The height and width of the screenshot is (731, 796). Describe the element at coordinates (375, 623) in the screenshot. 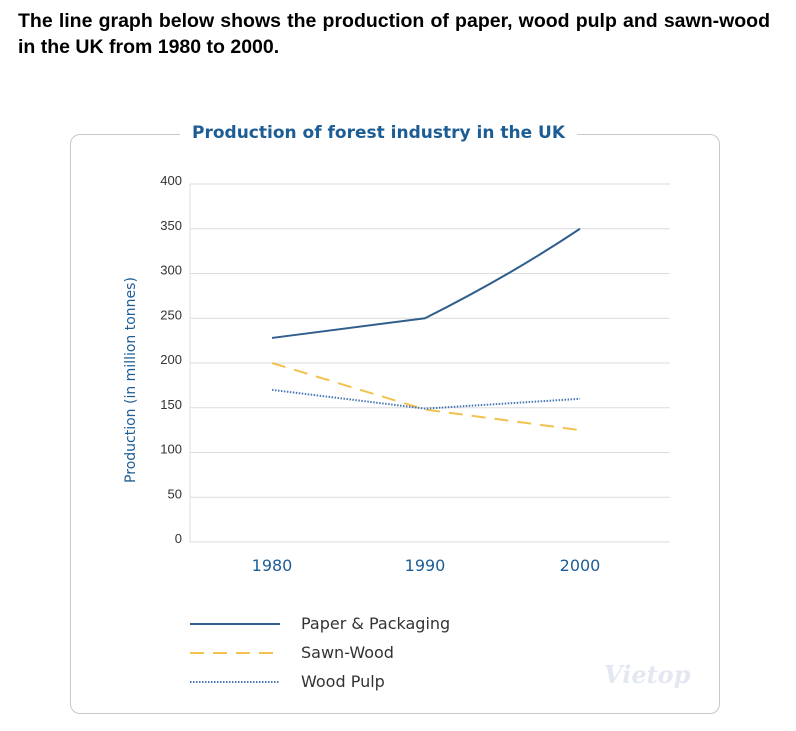

I see `legend-label: Paper & Packaging` at that location.